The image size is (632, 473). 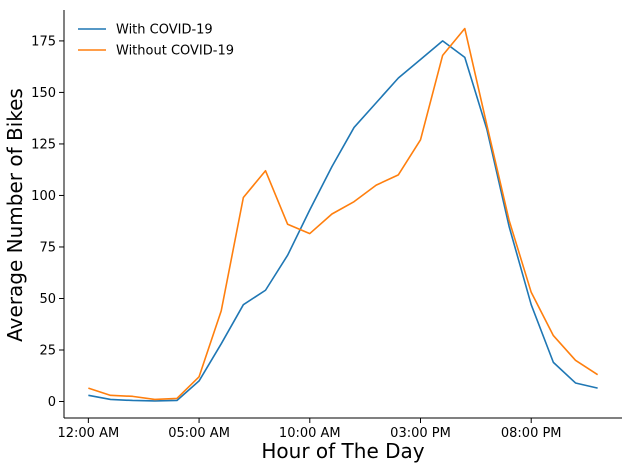 I want to click on x-tick-label: 05:00 AM, so click(x=199, y=433).